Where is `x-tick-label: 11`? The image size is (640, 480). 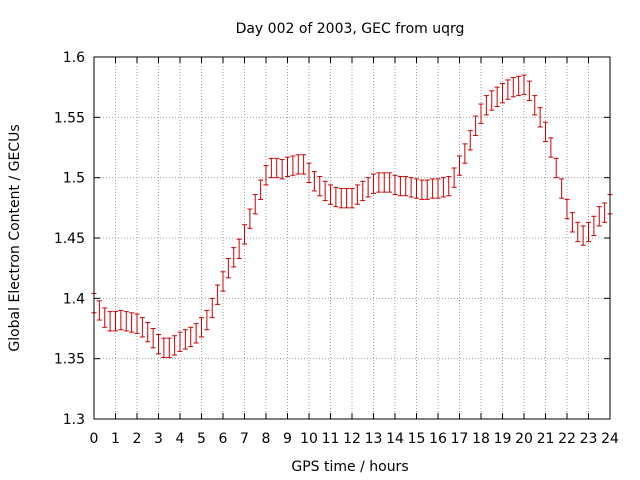
x-tick-label: 11 is located at coordinates (331, 439).